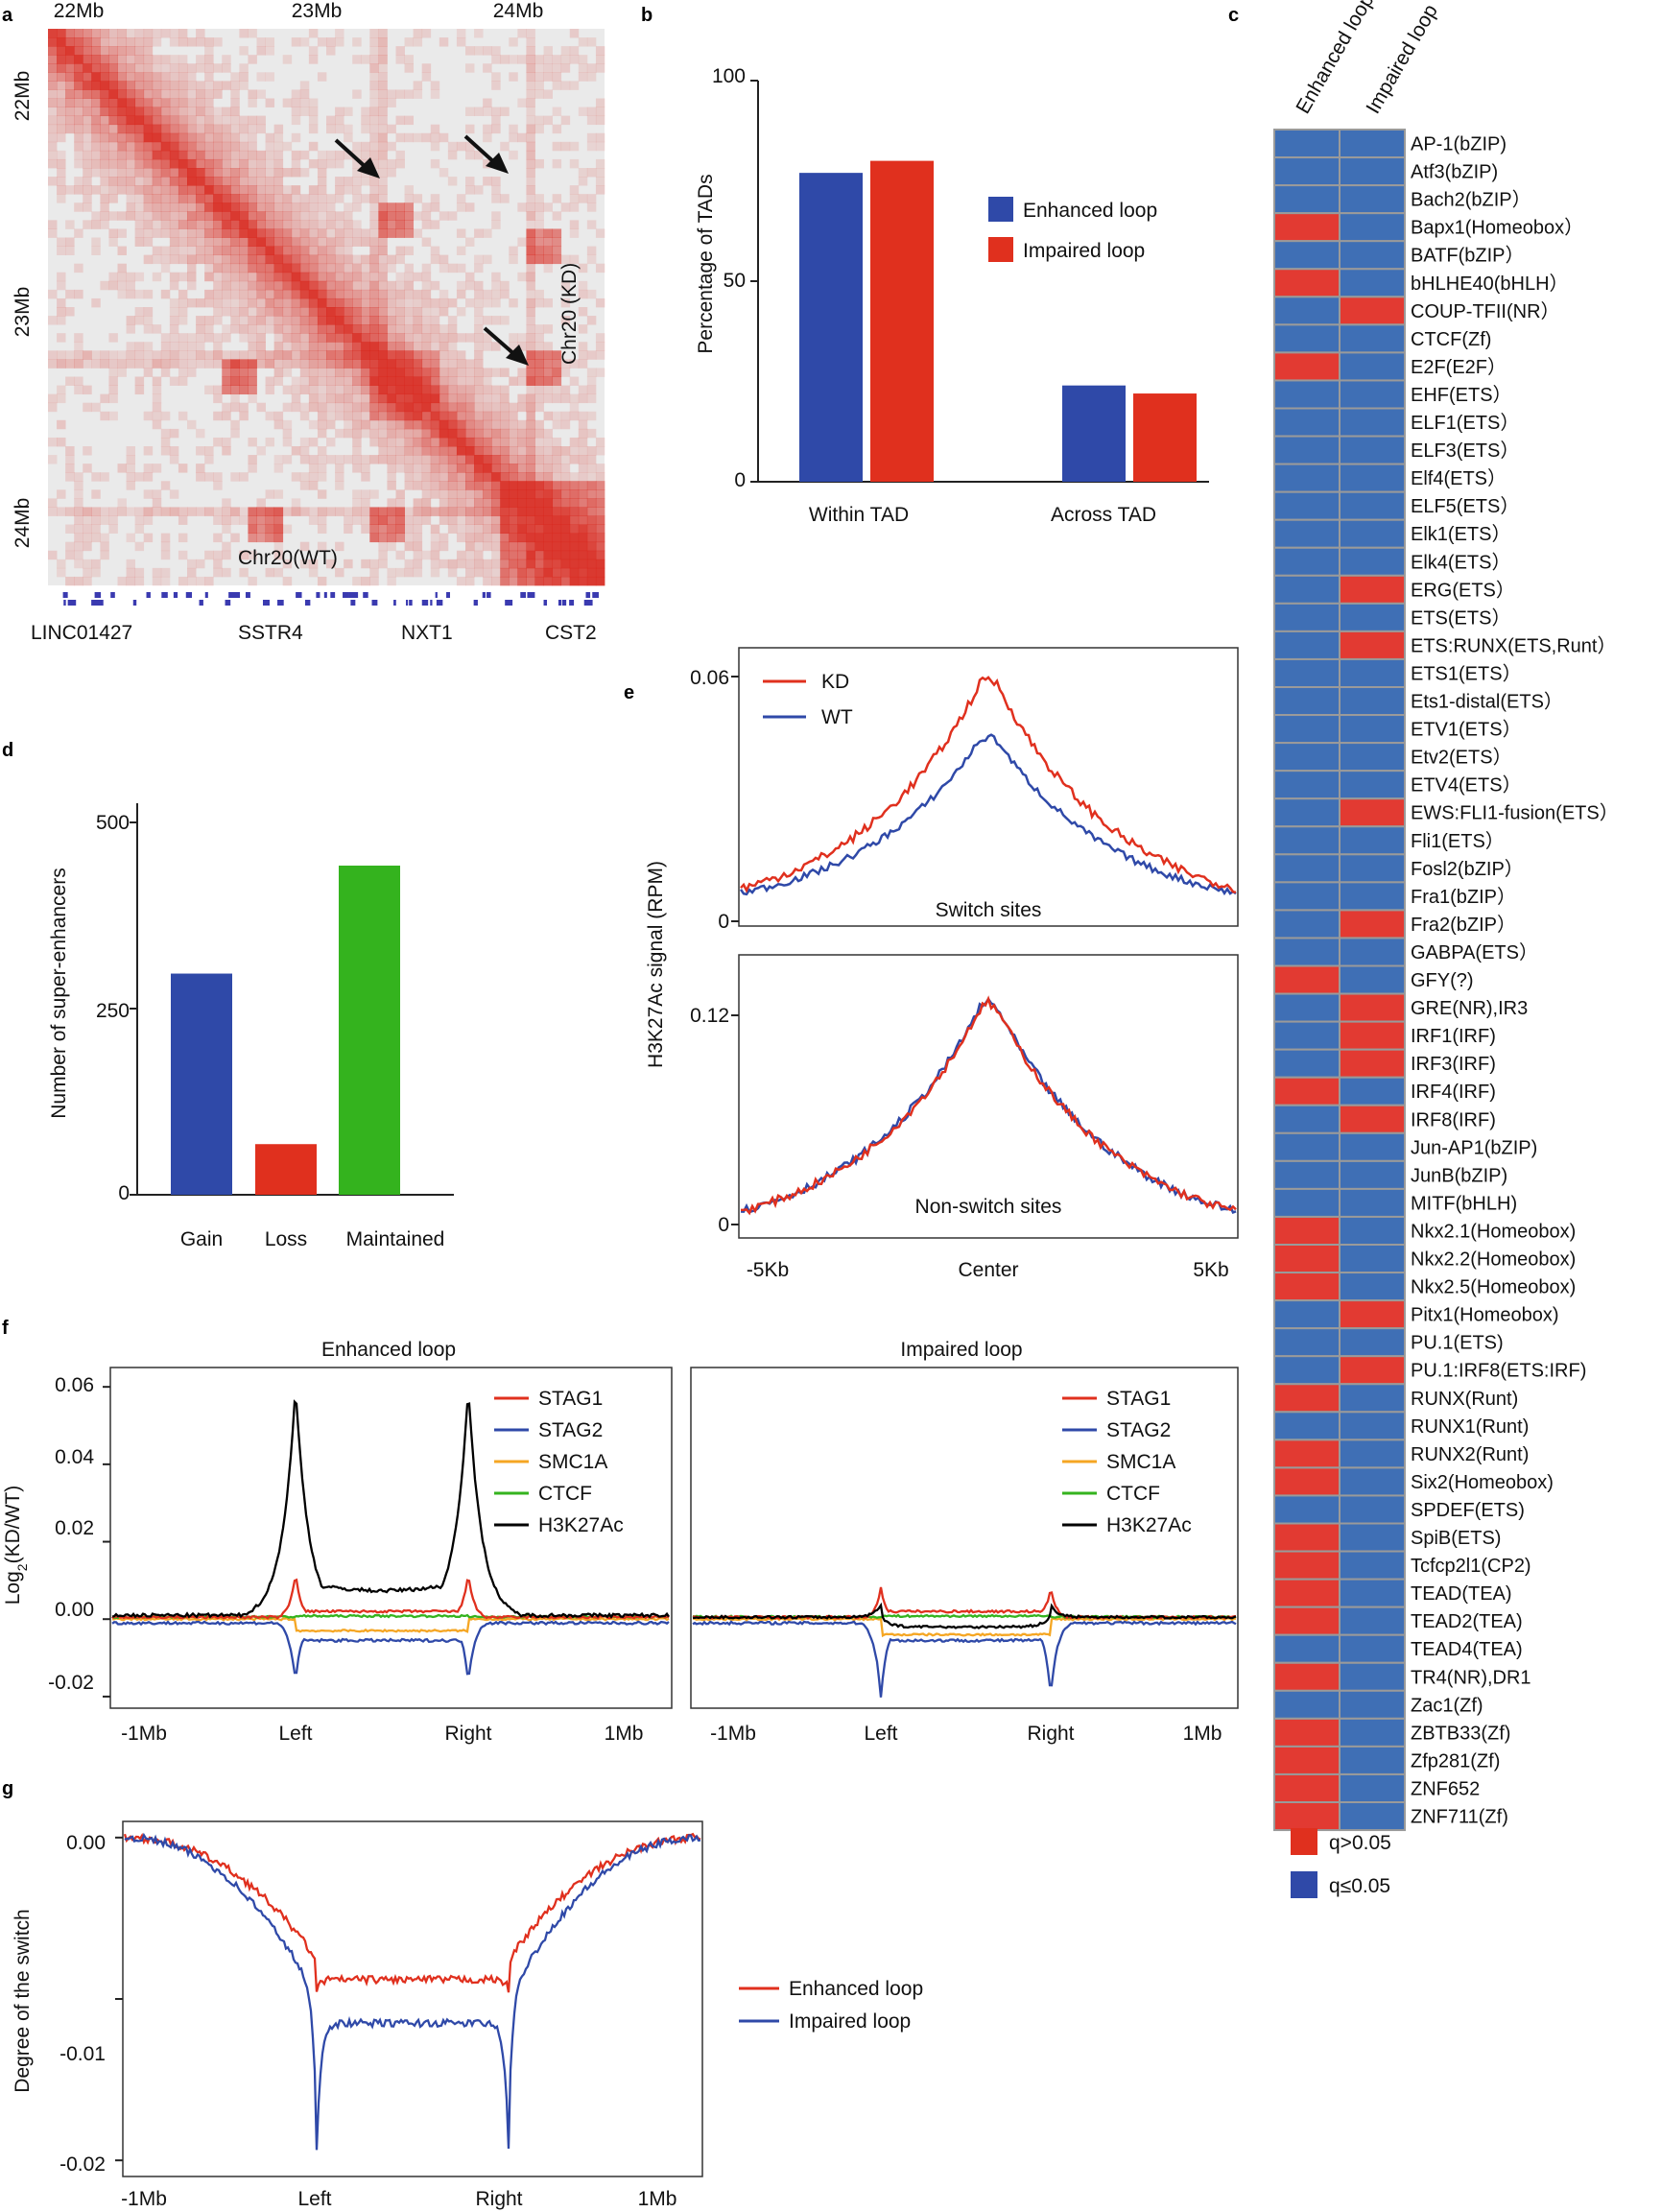 The width and height of the screenshot is (1661, 2212). What do you see at coordinates (288, 558) in the screenshot?
I see `hic-lower-label: Chr20(WT)` at bounding box center [288, 558].